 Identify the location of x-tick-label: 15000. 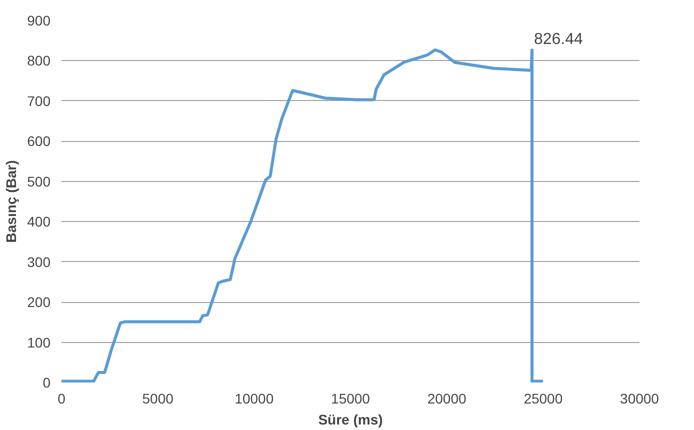
(350, 398).